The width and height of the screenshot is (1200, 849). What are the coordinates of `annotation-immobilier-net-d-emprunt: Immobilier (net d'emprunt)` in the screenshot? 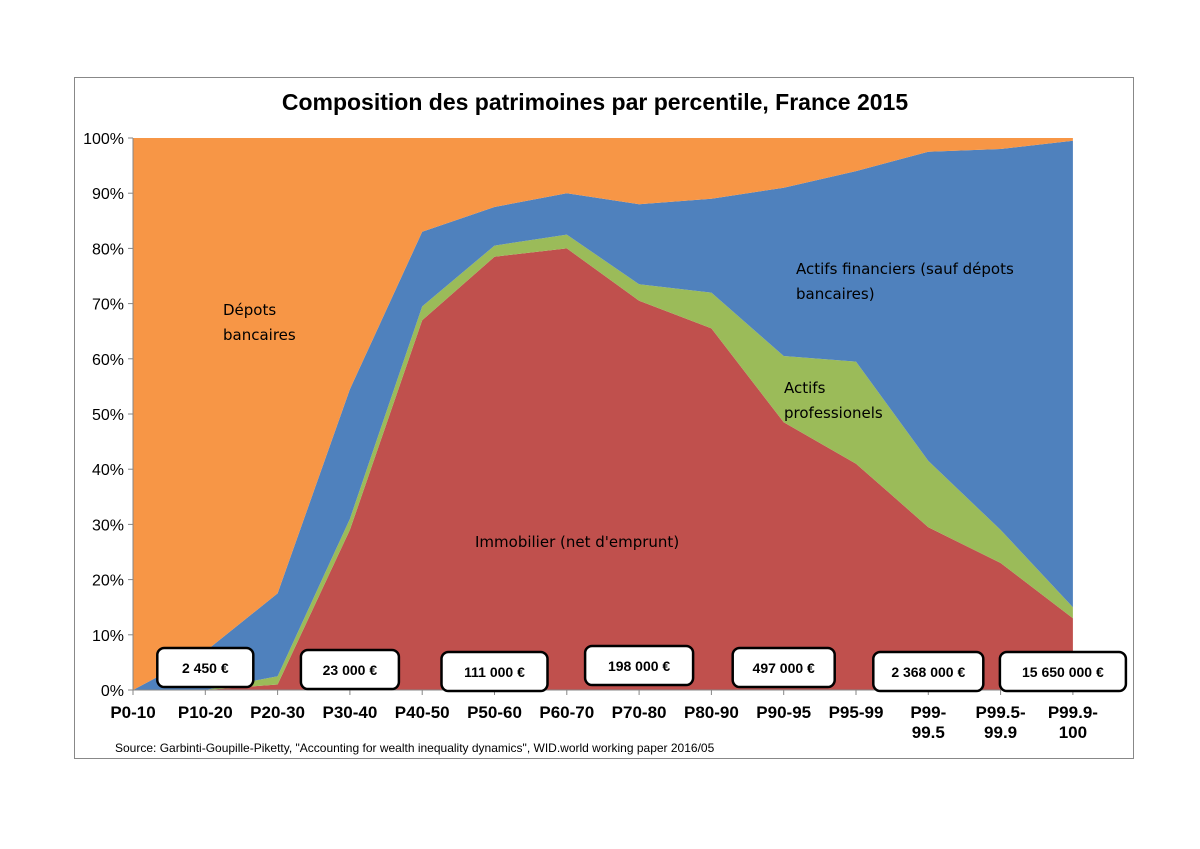 It's located at (577, 542).